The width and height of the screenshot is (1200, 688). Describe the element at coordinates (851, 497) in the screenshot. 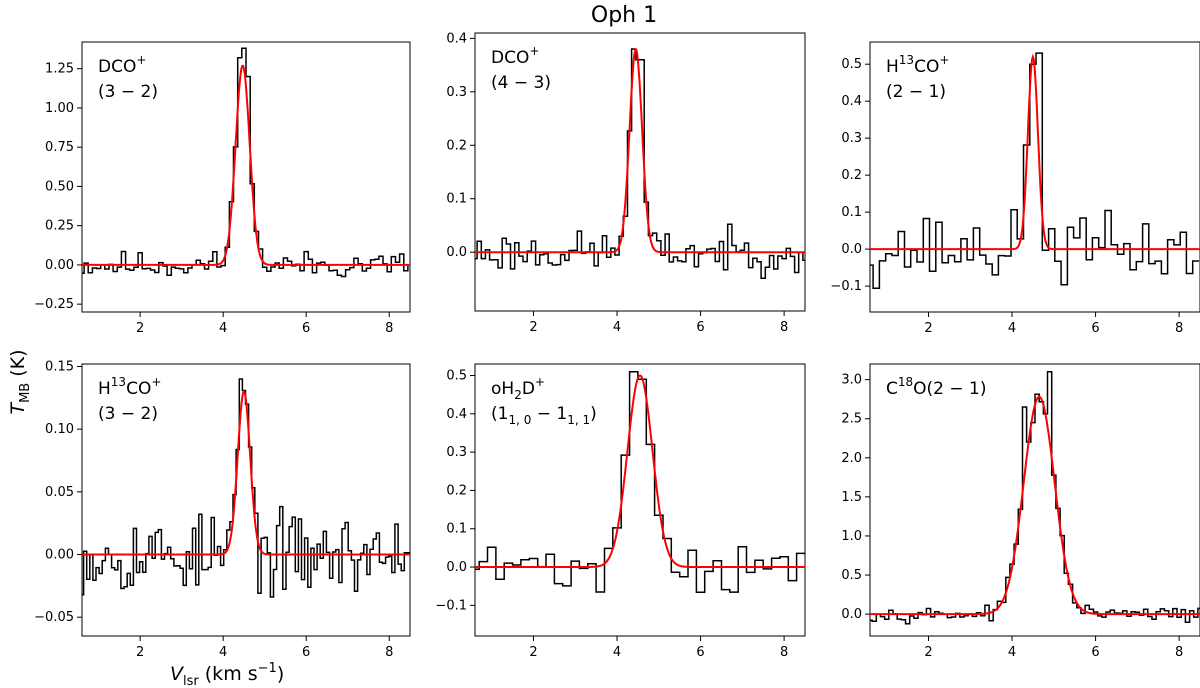

I see `y-tick-label: 1.5` at that location.